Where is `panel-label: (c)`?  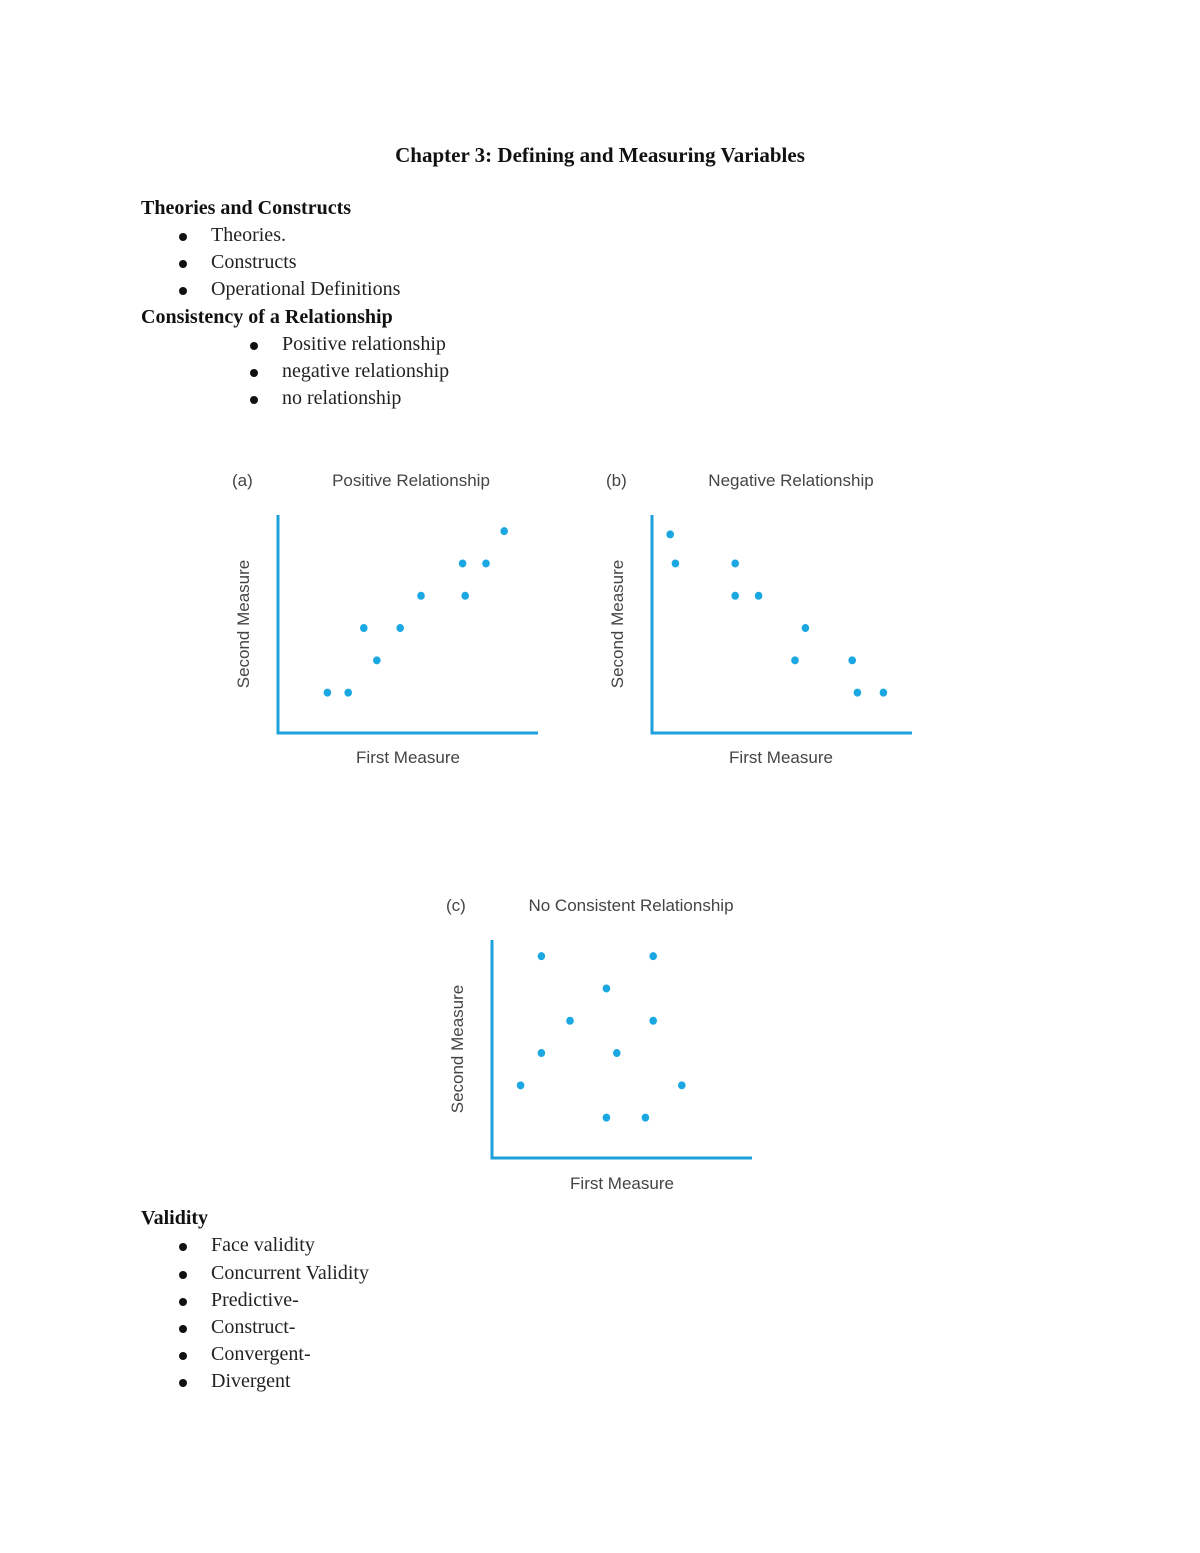 panel-label: (c) is located at coordinates (456, 905).